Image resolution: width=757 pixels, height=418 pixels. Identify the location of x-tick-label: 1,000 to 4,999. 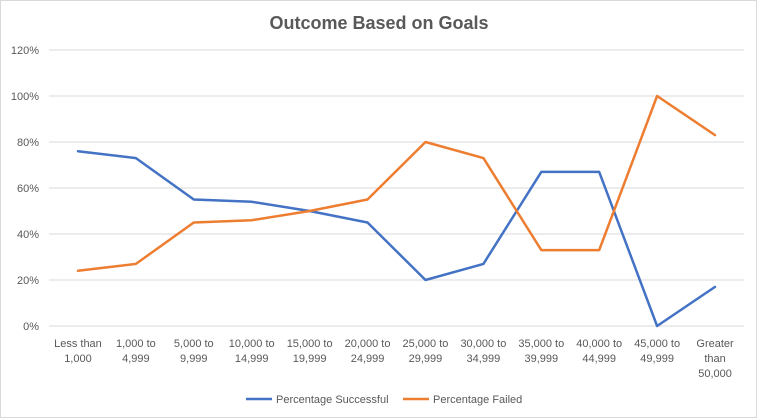
(136, 351).